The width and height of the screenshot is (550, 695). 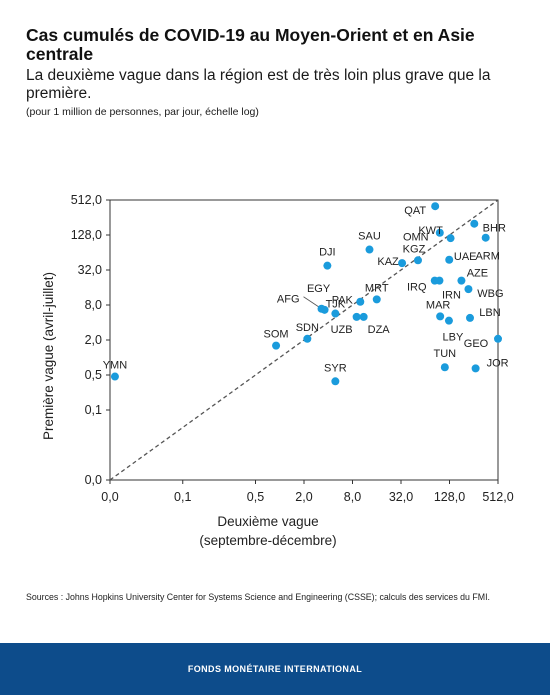 I want to click on y-axis-label: Première vague (avril-juillet), so click(x=48, y=356).